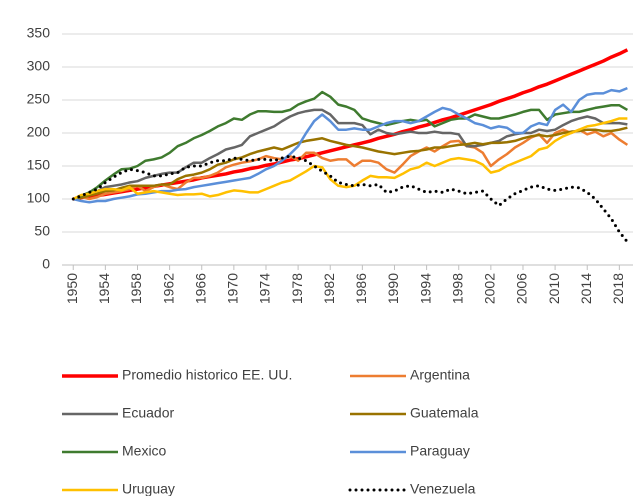  What do you see at coordinates (522, 288) in the screenshot?
I see `x-tick-label: 2006` at bounding box center [522, 288].